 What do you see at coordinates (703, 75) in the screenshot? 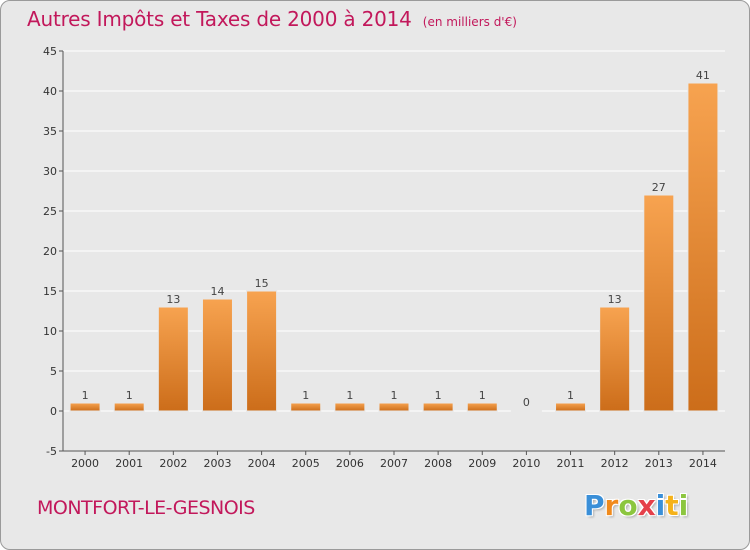
I see `data-label: 41` at bounding box center [703, 75].